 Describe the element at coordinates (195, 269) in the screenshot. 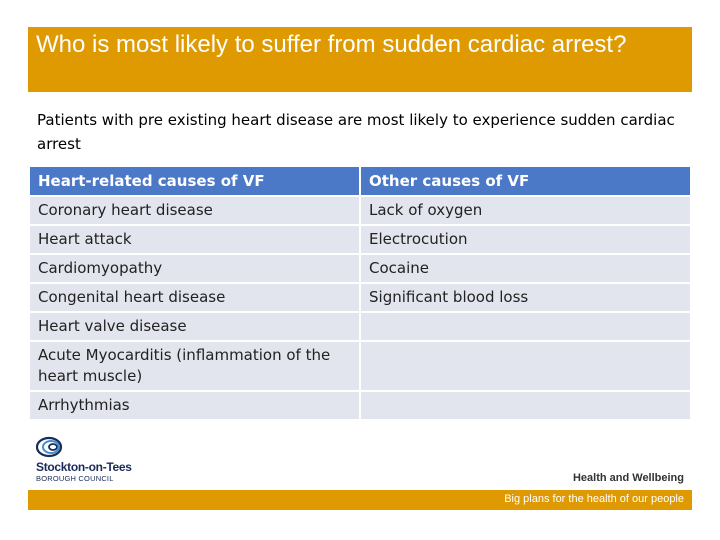

I see `table-cell: Cardiomyopathy` at that location.